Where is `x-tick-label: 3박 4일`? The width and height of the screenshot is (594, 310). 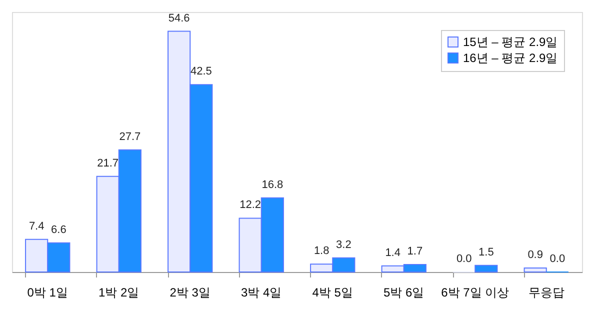 x-tick-label: 3박 4일 is located at coordinates (261, 293).